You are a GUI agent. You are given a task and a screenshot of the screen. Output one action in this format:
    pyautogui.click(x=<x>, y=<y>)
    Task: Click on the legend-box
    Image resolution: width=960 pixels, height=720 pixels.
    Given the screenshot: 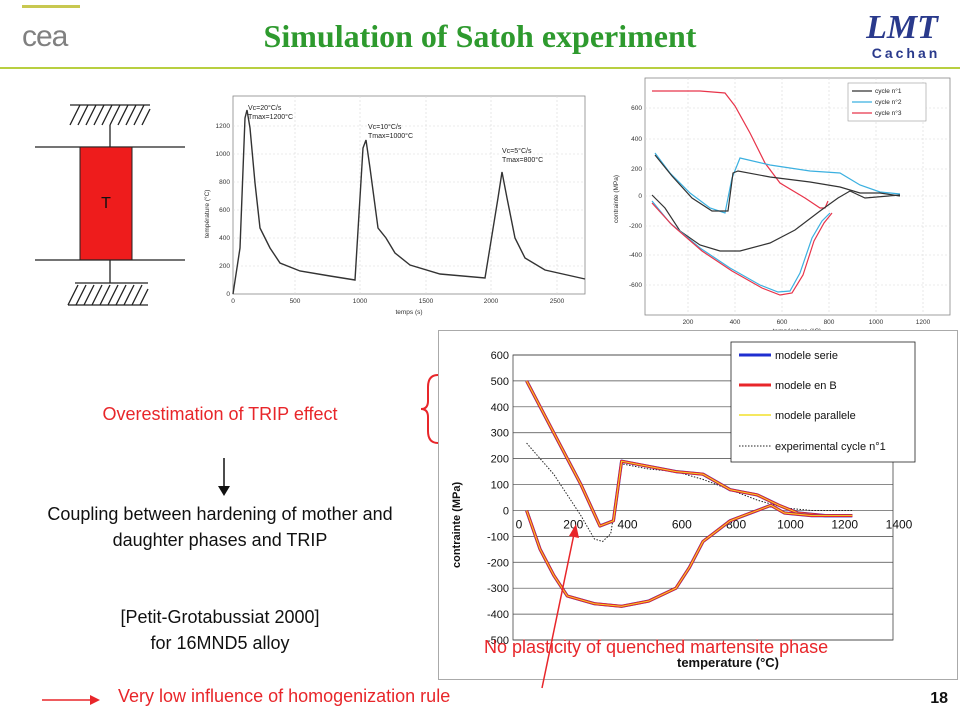 What is the action you would take?
    pyautogui.click(x=823, y=402)
    